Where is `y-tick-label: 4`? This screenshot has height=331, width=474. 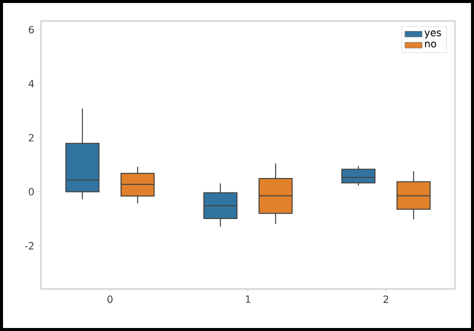
y-tick-label: 4 is located at coordinates (31, 84).